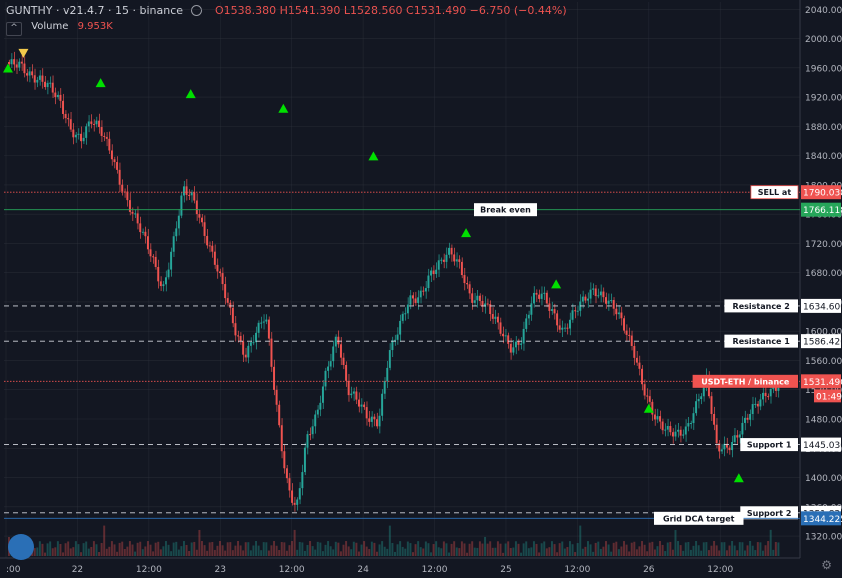 The height and width of the screenshot is (578, 842). I want to click on chevron-up-icon: ^, so click(14, 29).